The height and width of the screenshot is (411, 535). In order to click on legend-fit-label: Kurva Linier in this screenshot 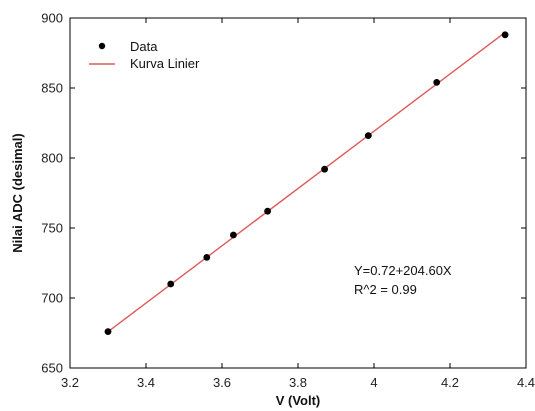, I will do `click(165, 63)`.